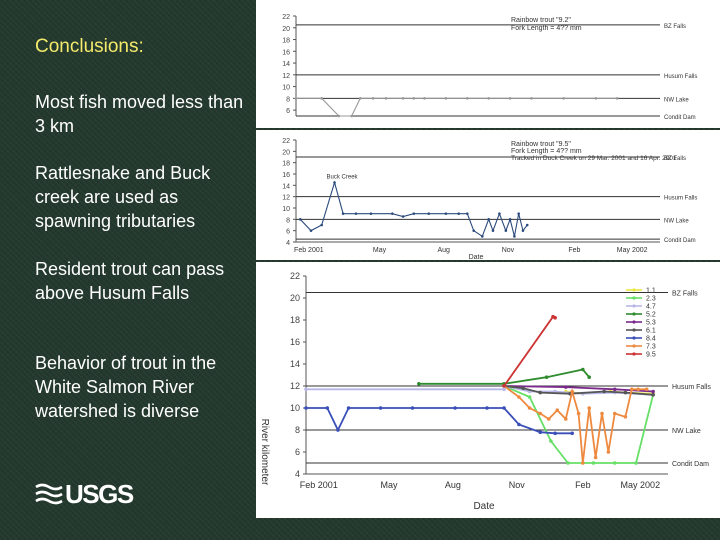  What do you see at coordinates (319, 485) in the screenshot?
I see `x-tick-label: Feb 2001` at bounding box center [319, 485].